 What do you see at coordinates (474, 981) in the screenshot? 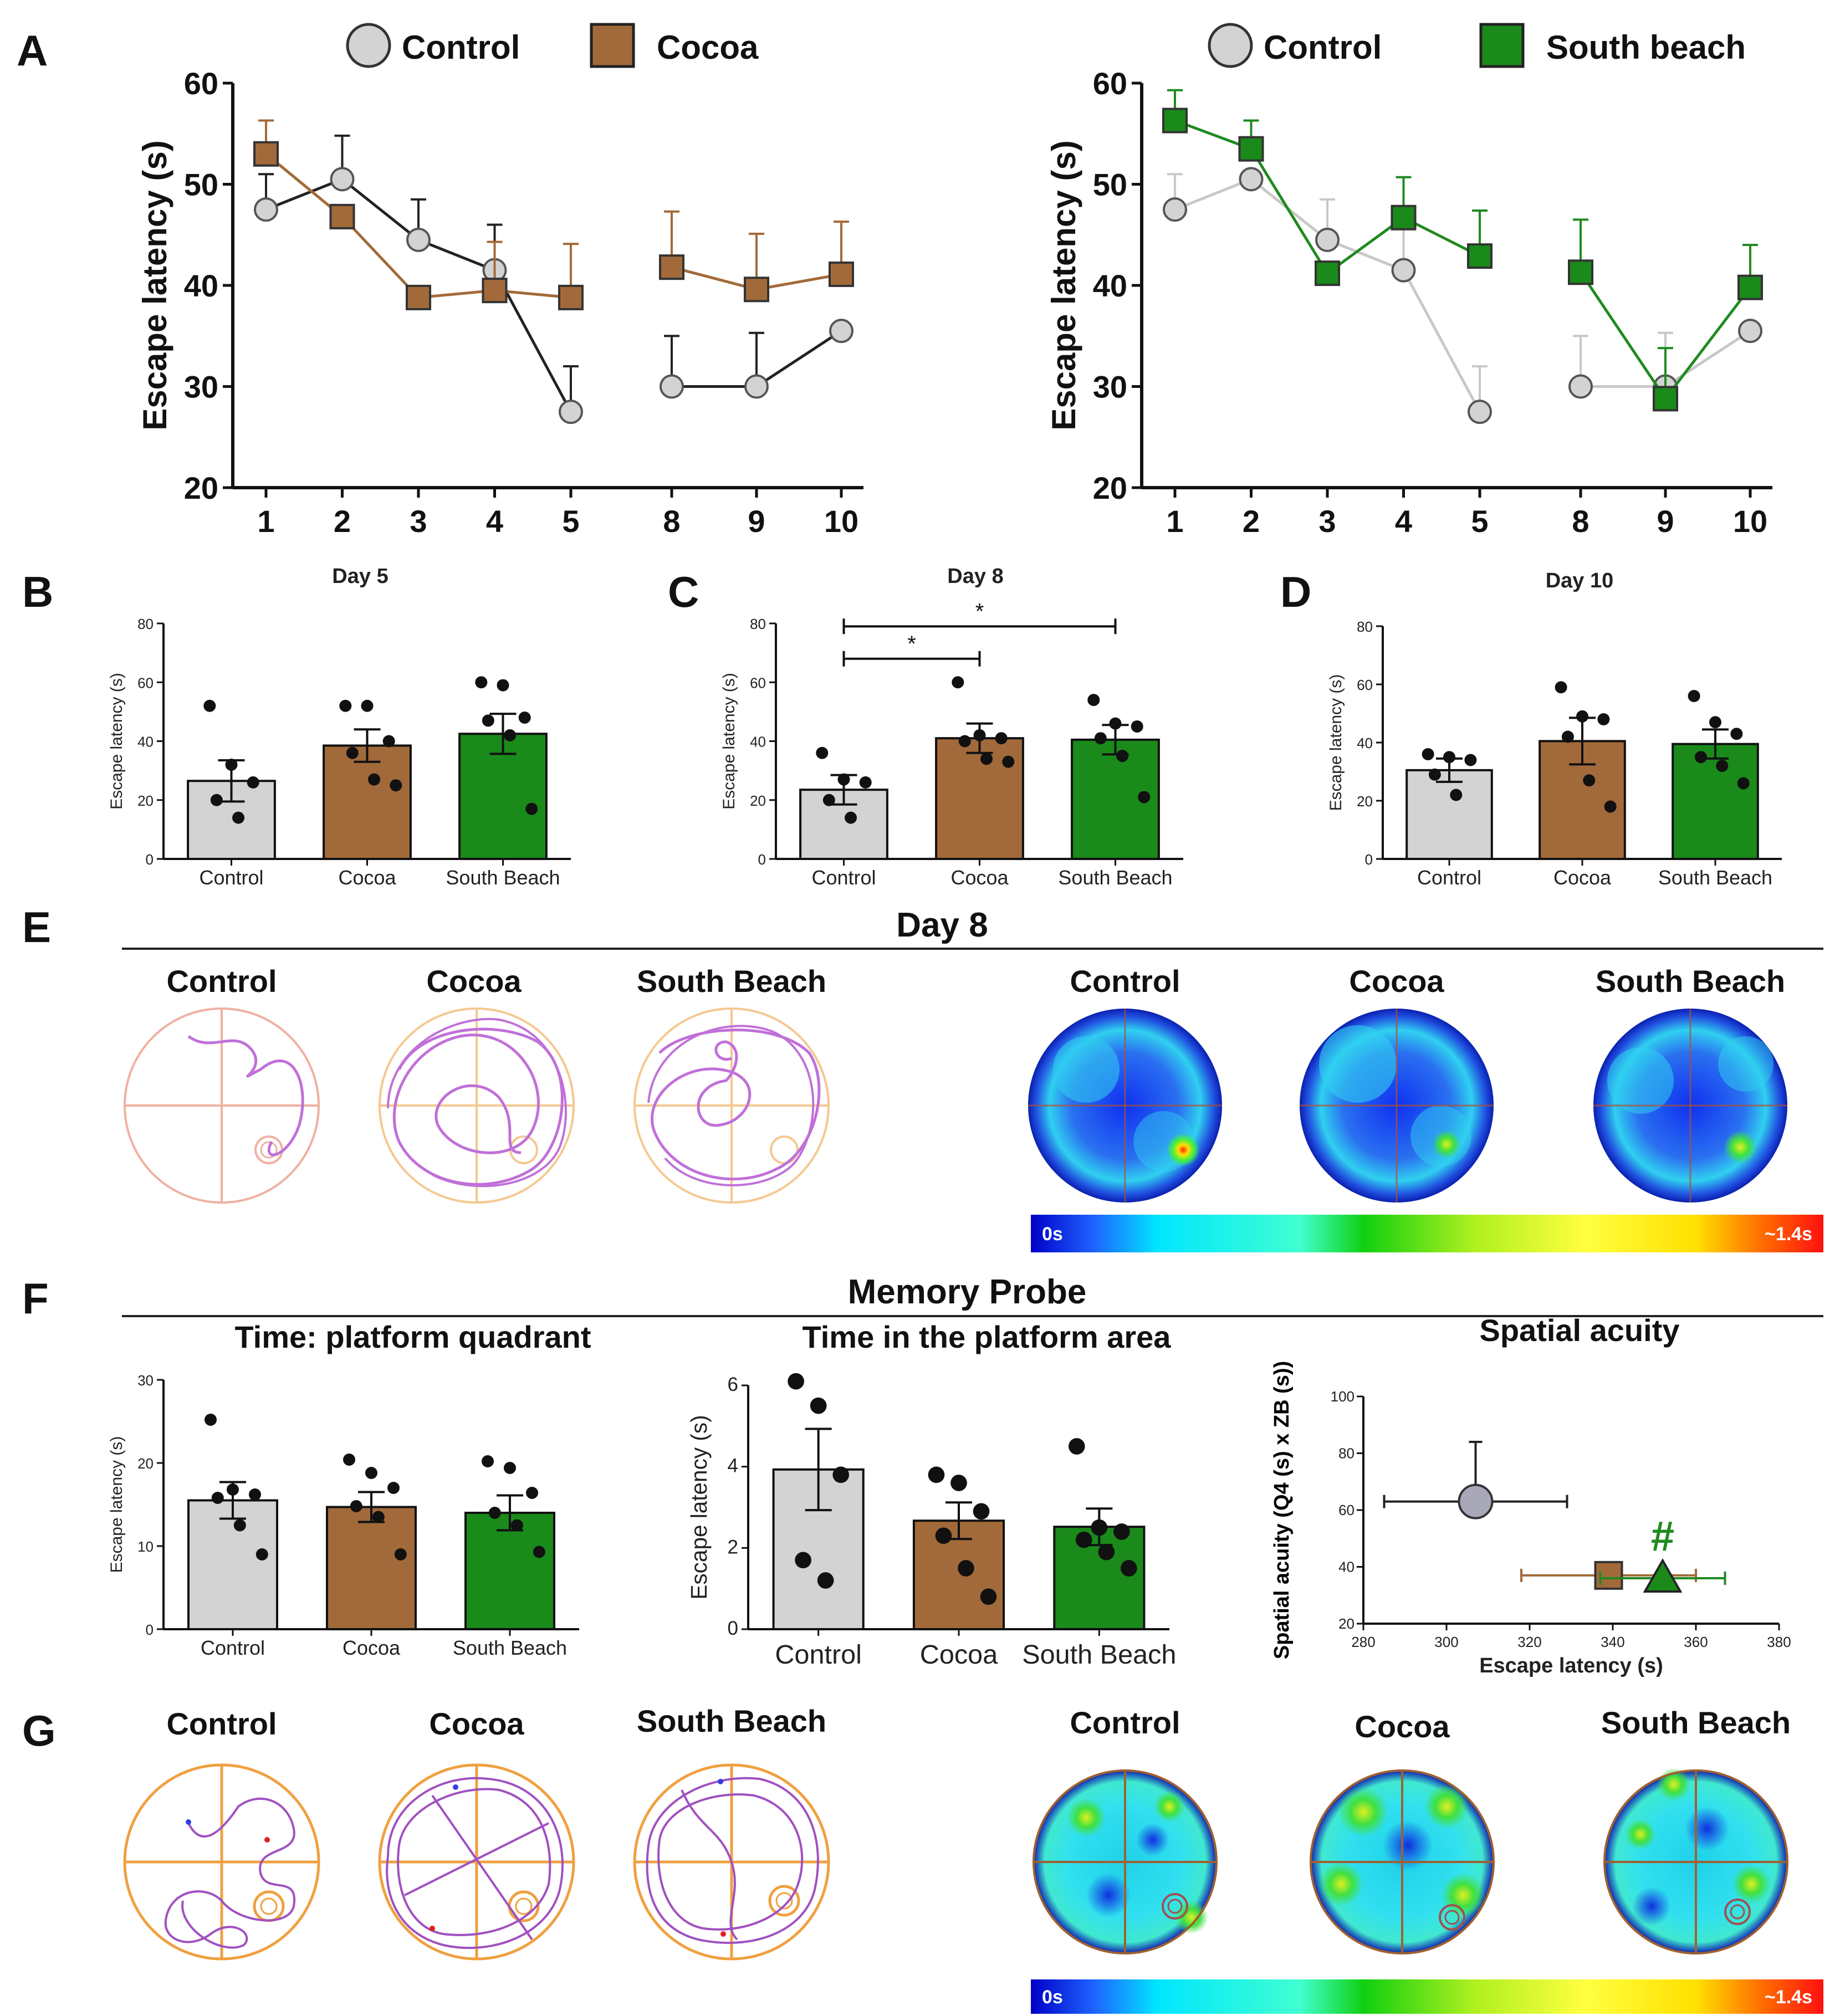
I see `e-track-label-cocoa: Cocoa` at bounding box center [474, 981].